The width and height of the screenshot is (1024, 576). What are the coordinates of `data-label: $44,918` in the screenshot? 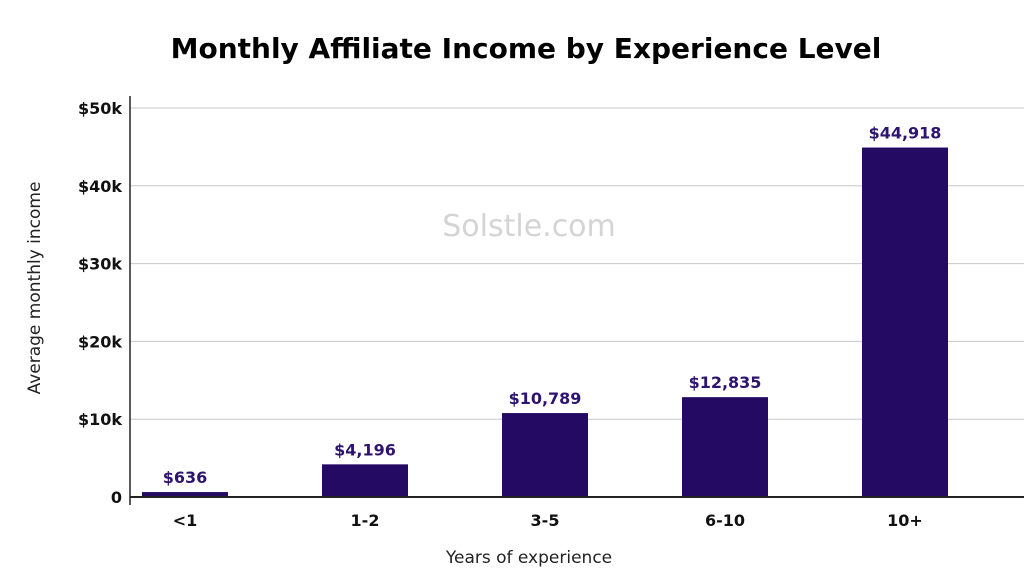 It's located at (905, 133).